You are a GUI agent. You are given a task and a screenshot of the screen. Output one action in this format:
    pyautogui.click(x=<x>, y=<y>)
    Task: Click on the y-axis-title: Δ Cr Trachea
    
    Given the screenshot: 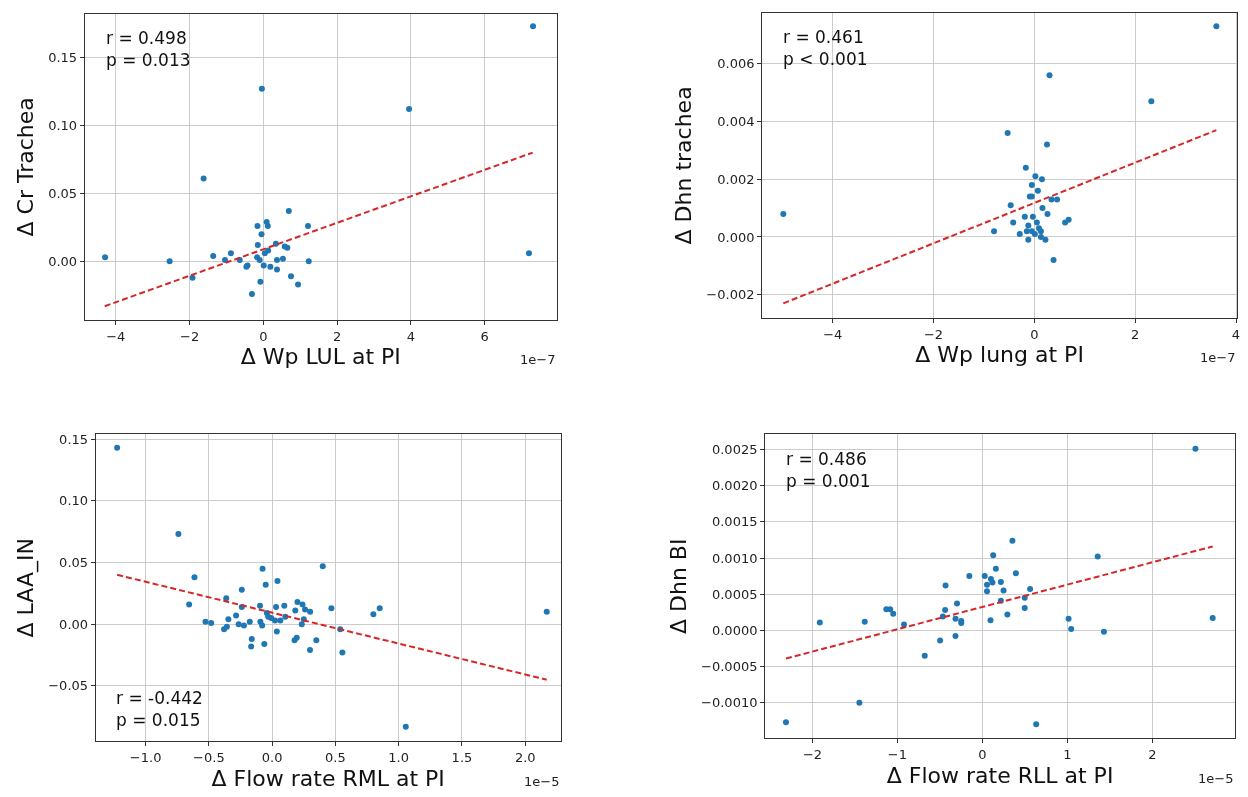 What is the action you would take?
    pyautogui.click(x=25, y=167)
    